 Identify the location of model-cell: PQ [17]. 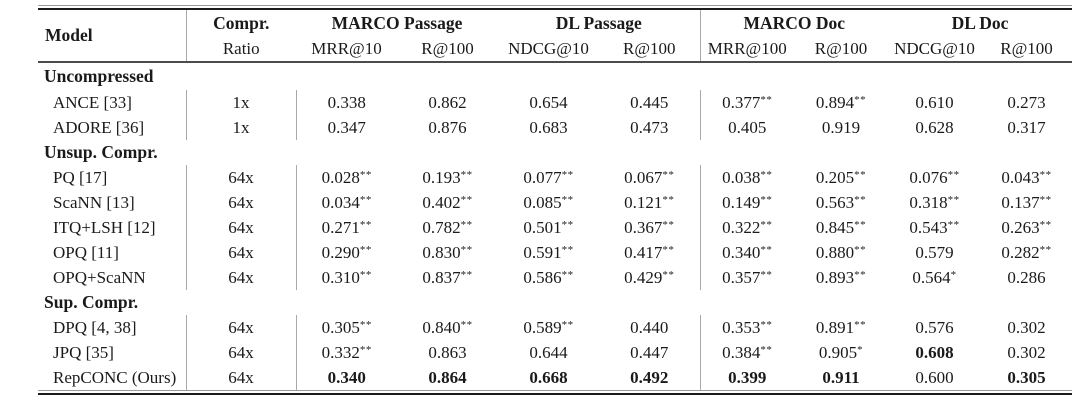
(112, 177).